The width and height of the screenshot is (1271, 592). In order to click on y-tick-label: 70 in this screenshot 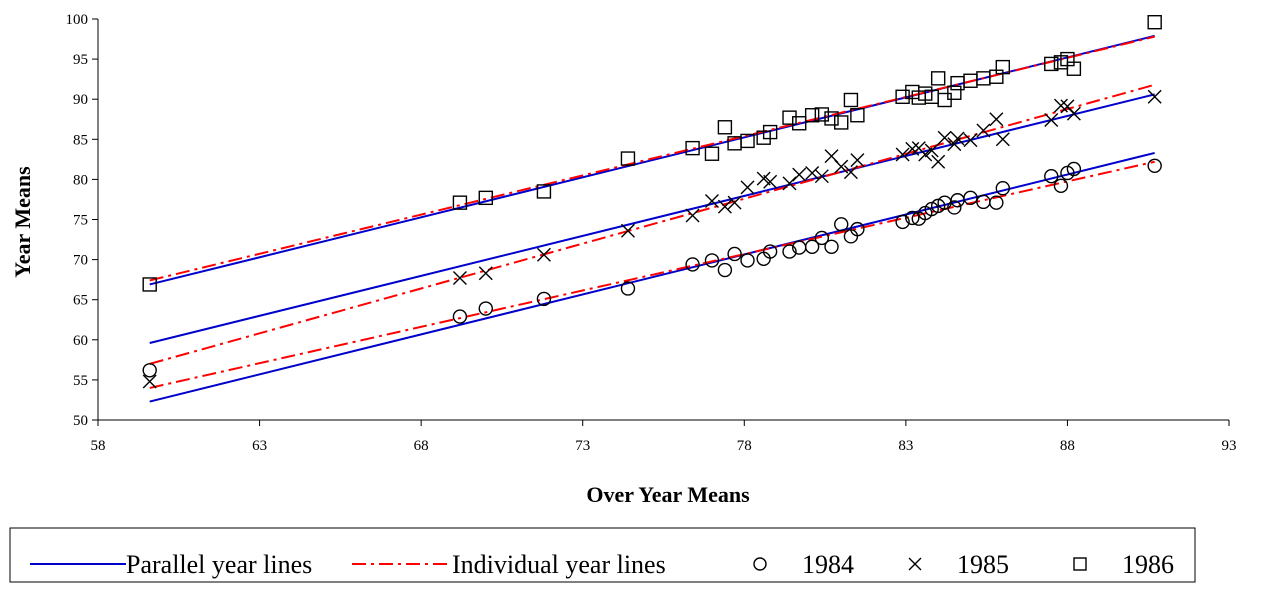, I will do `click(80, 261)`.